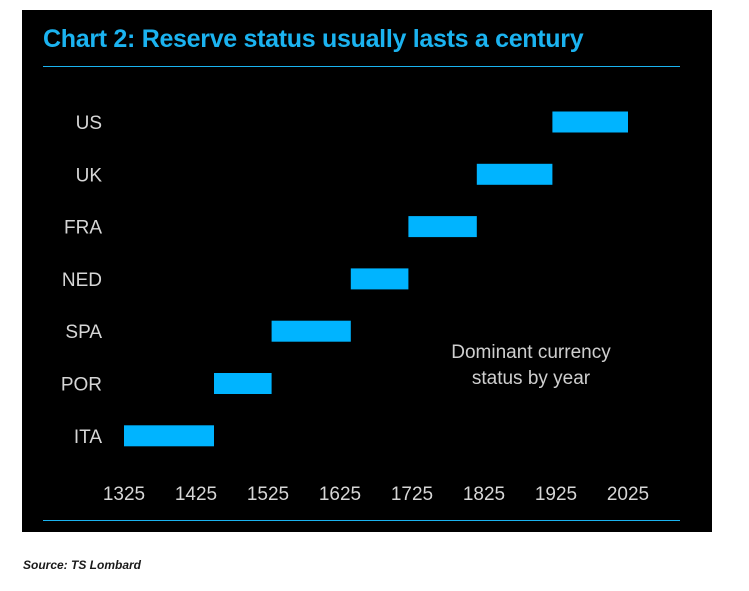 The height and width of the screenshot is (591, 749). Describe the element at coordinates (89, 123) in the screenshot. I see `y-tick-label-us: US` at that location.